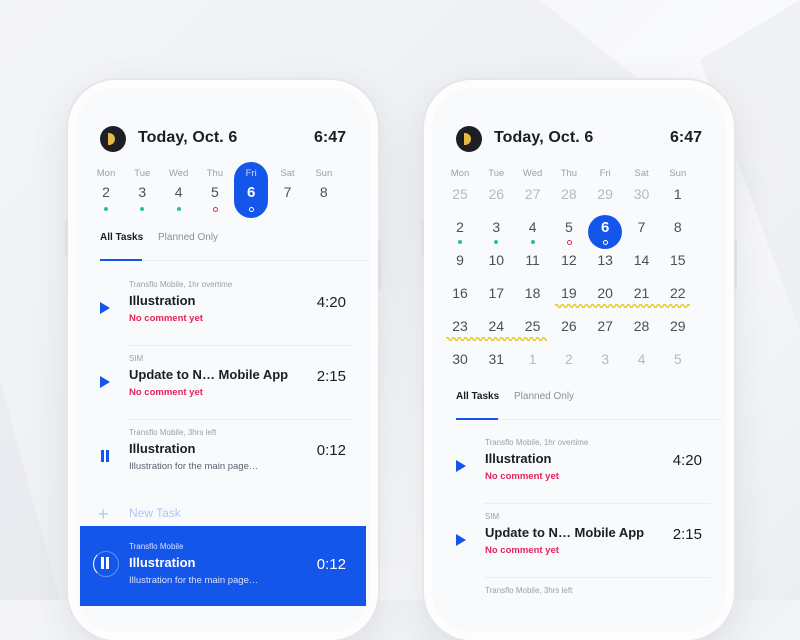 This screenshot has height=640, width=800. I want to click on calendar-day: 21, so click(642, 299).